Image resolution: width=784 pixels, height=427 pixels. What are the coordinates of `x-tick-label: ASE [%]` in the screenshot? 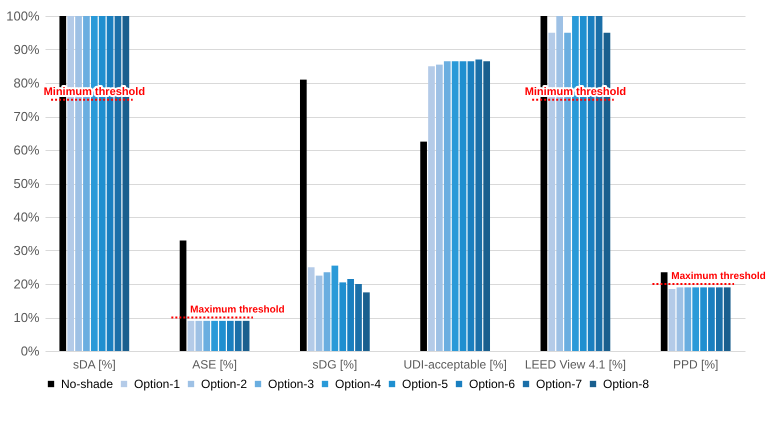 It's located at (214, 365).